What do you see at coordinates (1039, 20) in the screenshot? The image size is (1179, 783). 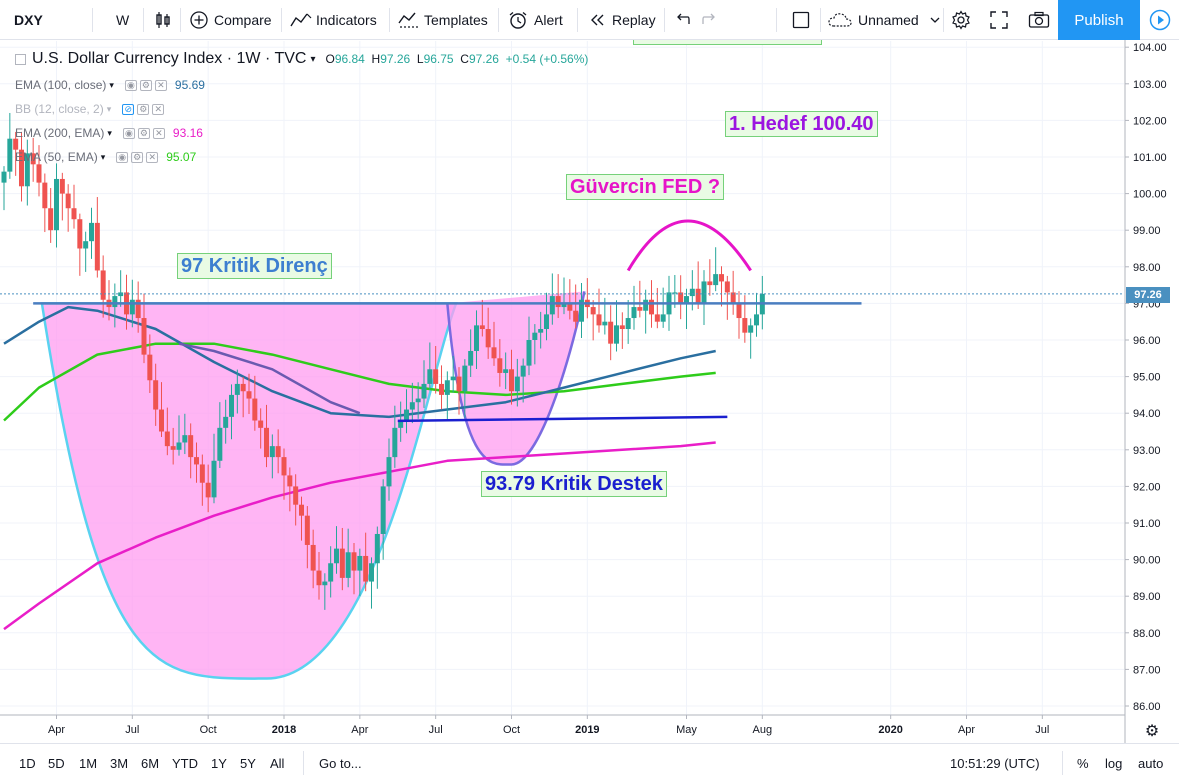 I see `snapshot-button` at bounding box center [1039, 20].